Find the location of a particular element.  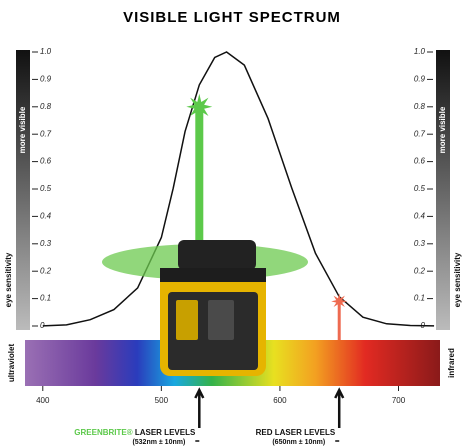

callout-label: GREENBRITE® LASER LEVELS is located at coordinates (135, 432).